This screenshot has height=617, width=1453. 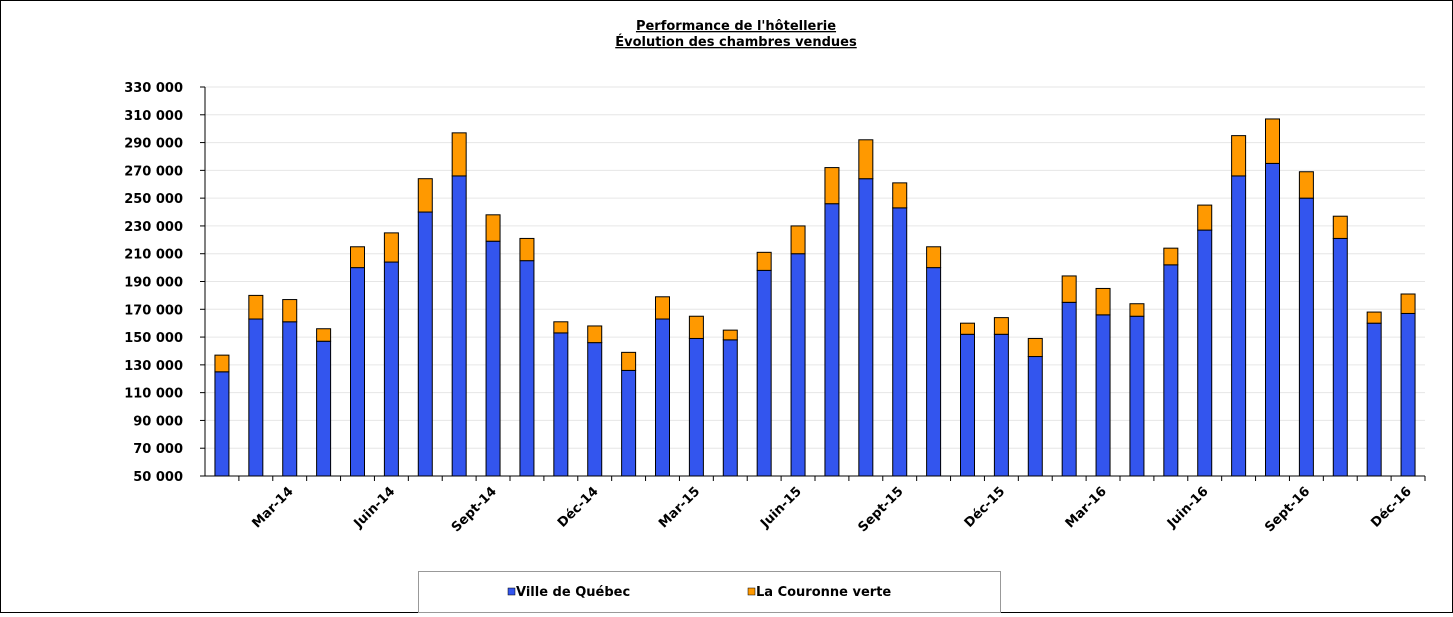 I want to click on y-tick-label: 70 000, so click(x=158, y=449).